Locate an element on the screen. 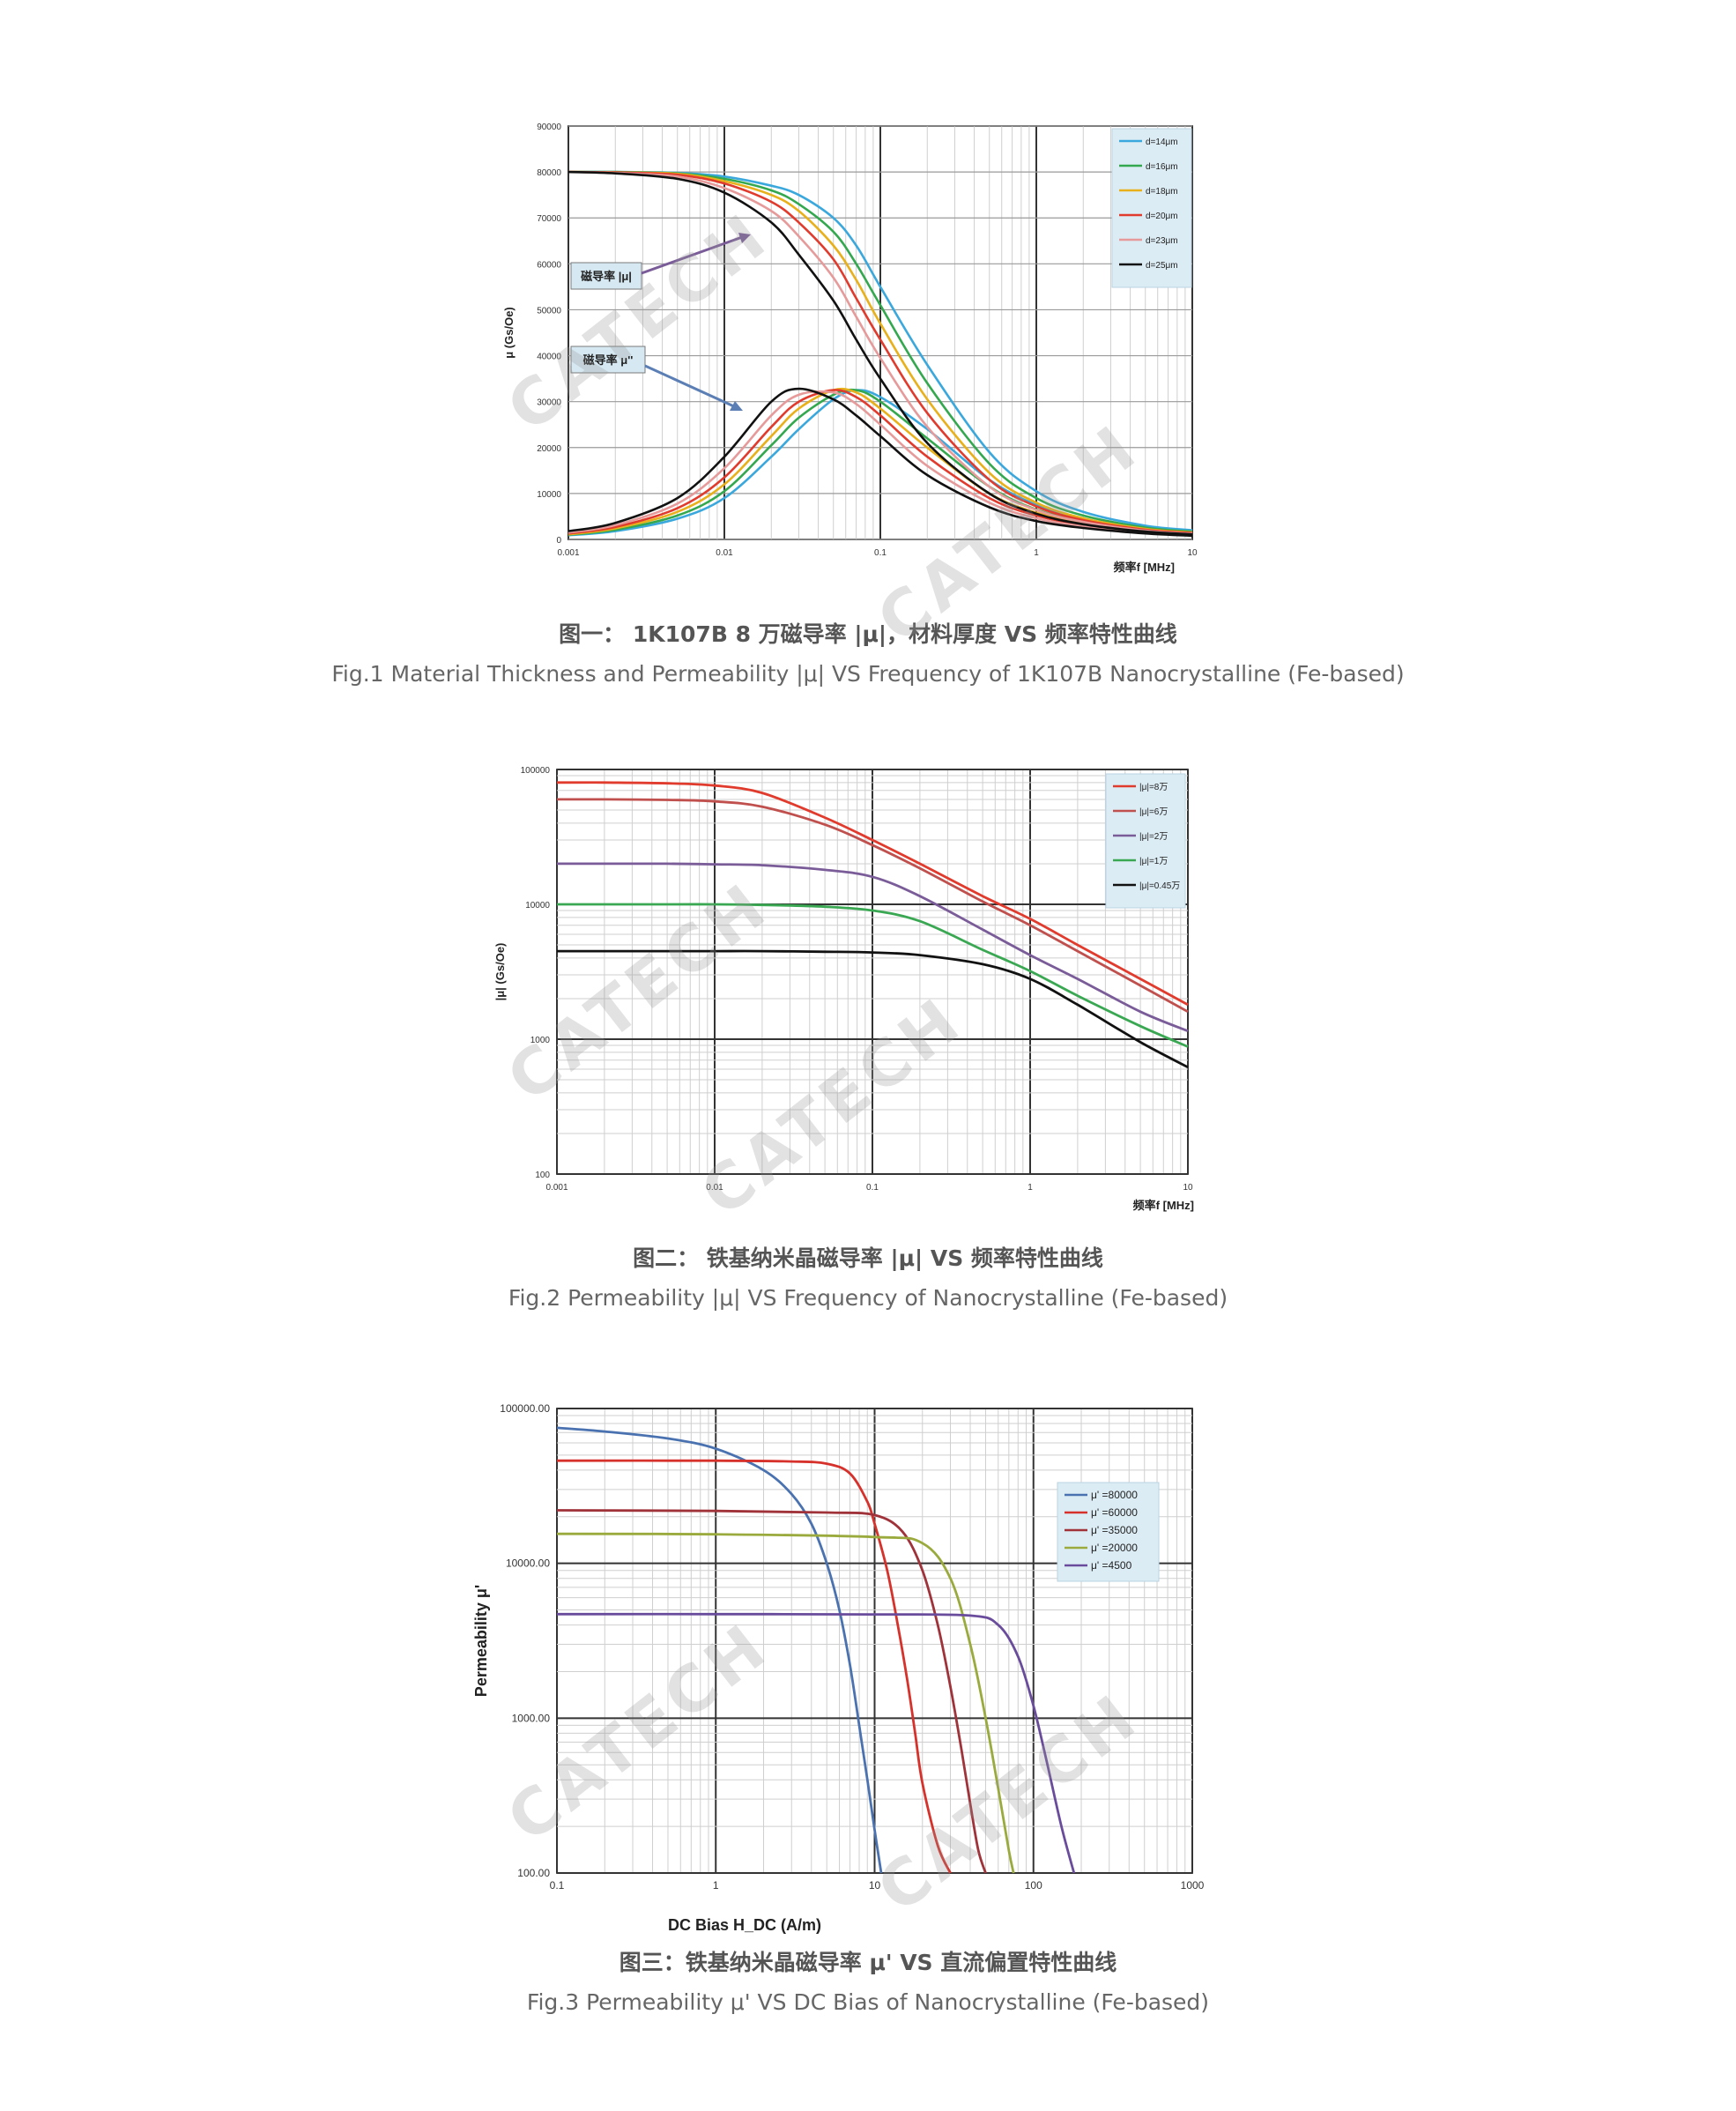 The image size is (1736, 2111). legend-label: d=25μm is located at coordinates (1162, 266).